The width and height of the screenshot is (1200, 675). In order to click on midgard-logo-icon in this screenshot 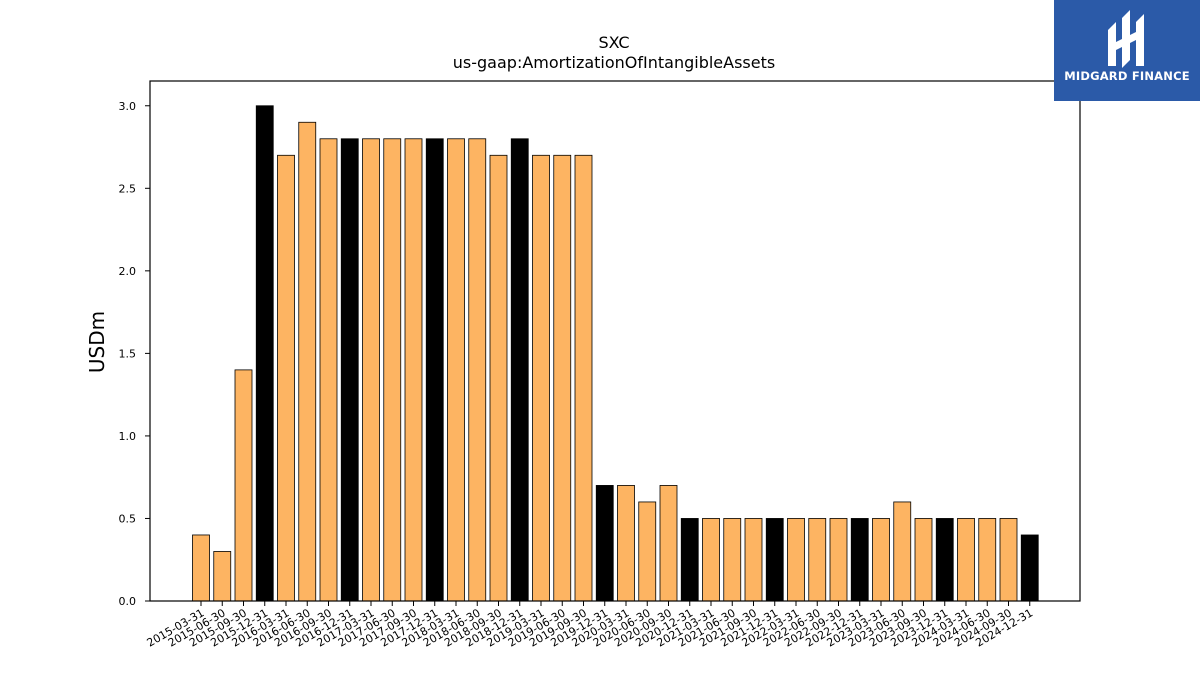, I will do `click(1126, 39)`.